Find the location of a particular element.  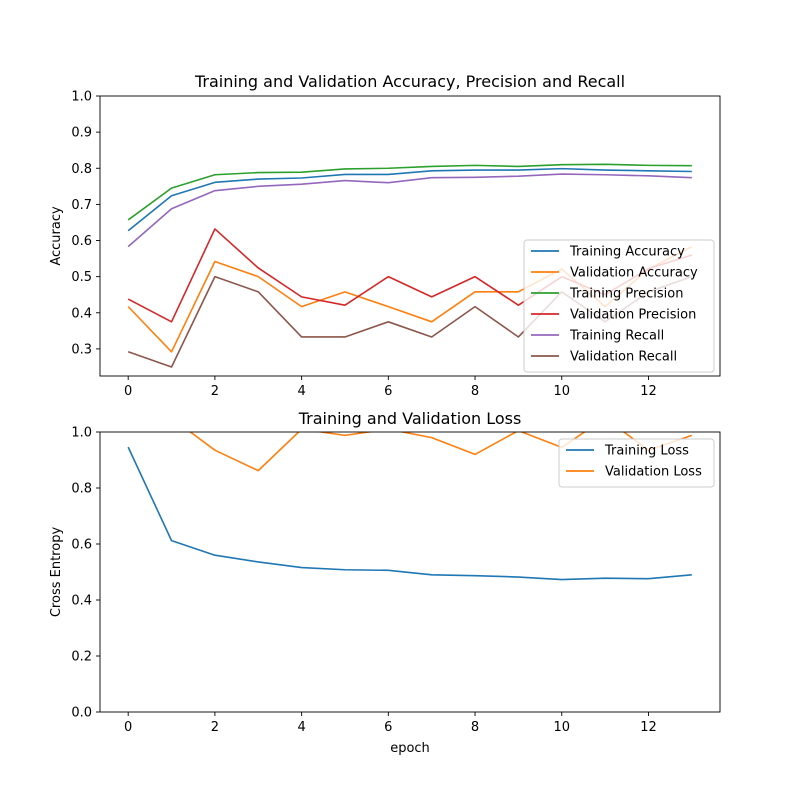

legend-entry: Training Precision is located at coordinates (626, 294).